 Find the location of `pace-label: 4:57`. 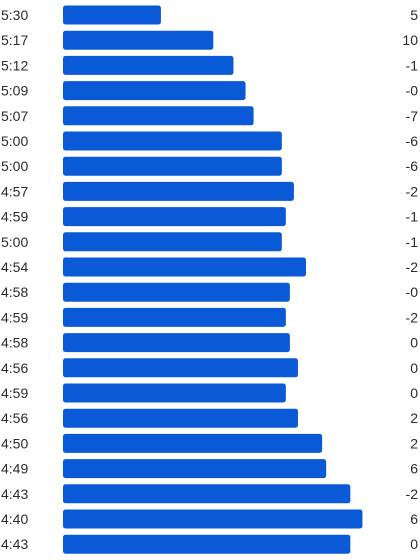

pace-label: 4:57 is located at coordinates (14, 191).